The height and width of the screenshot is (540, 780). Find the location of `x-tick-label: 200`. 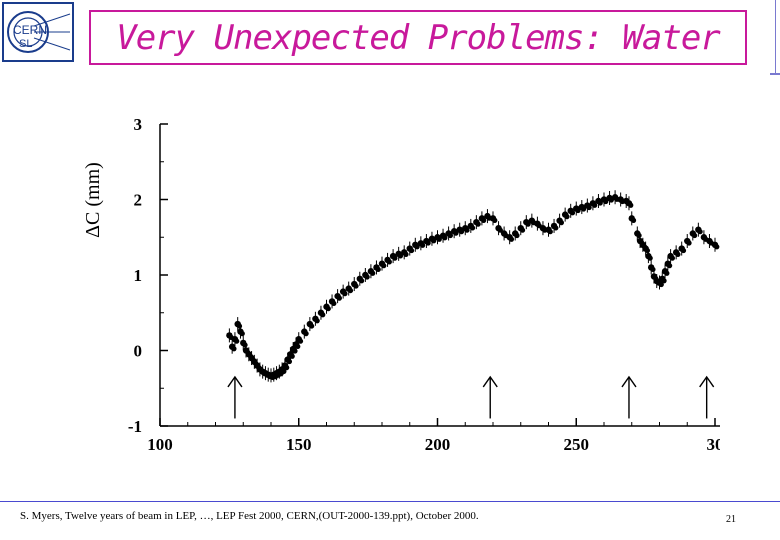

x-tick-label: 200 is located at coordinates (438, 444).